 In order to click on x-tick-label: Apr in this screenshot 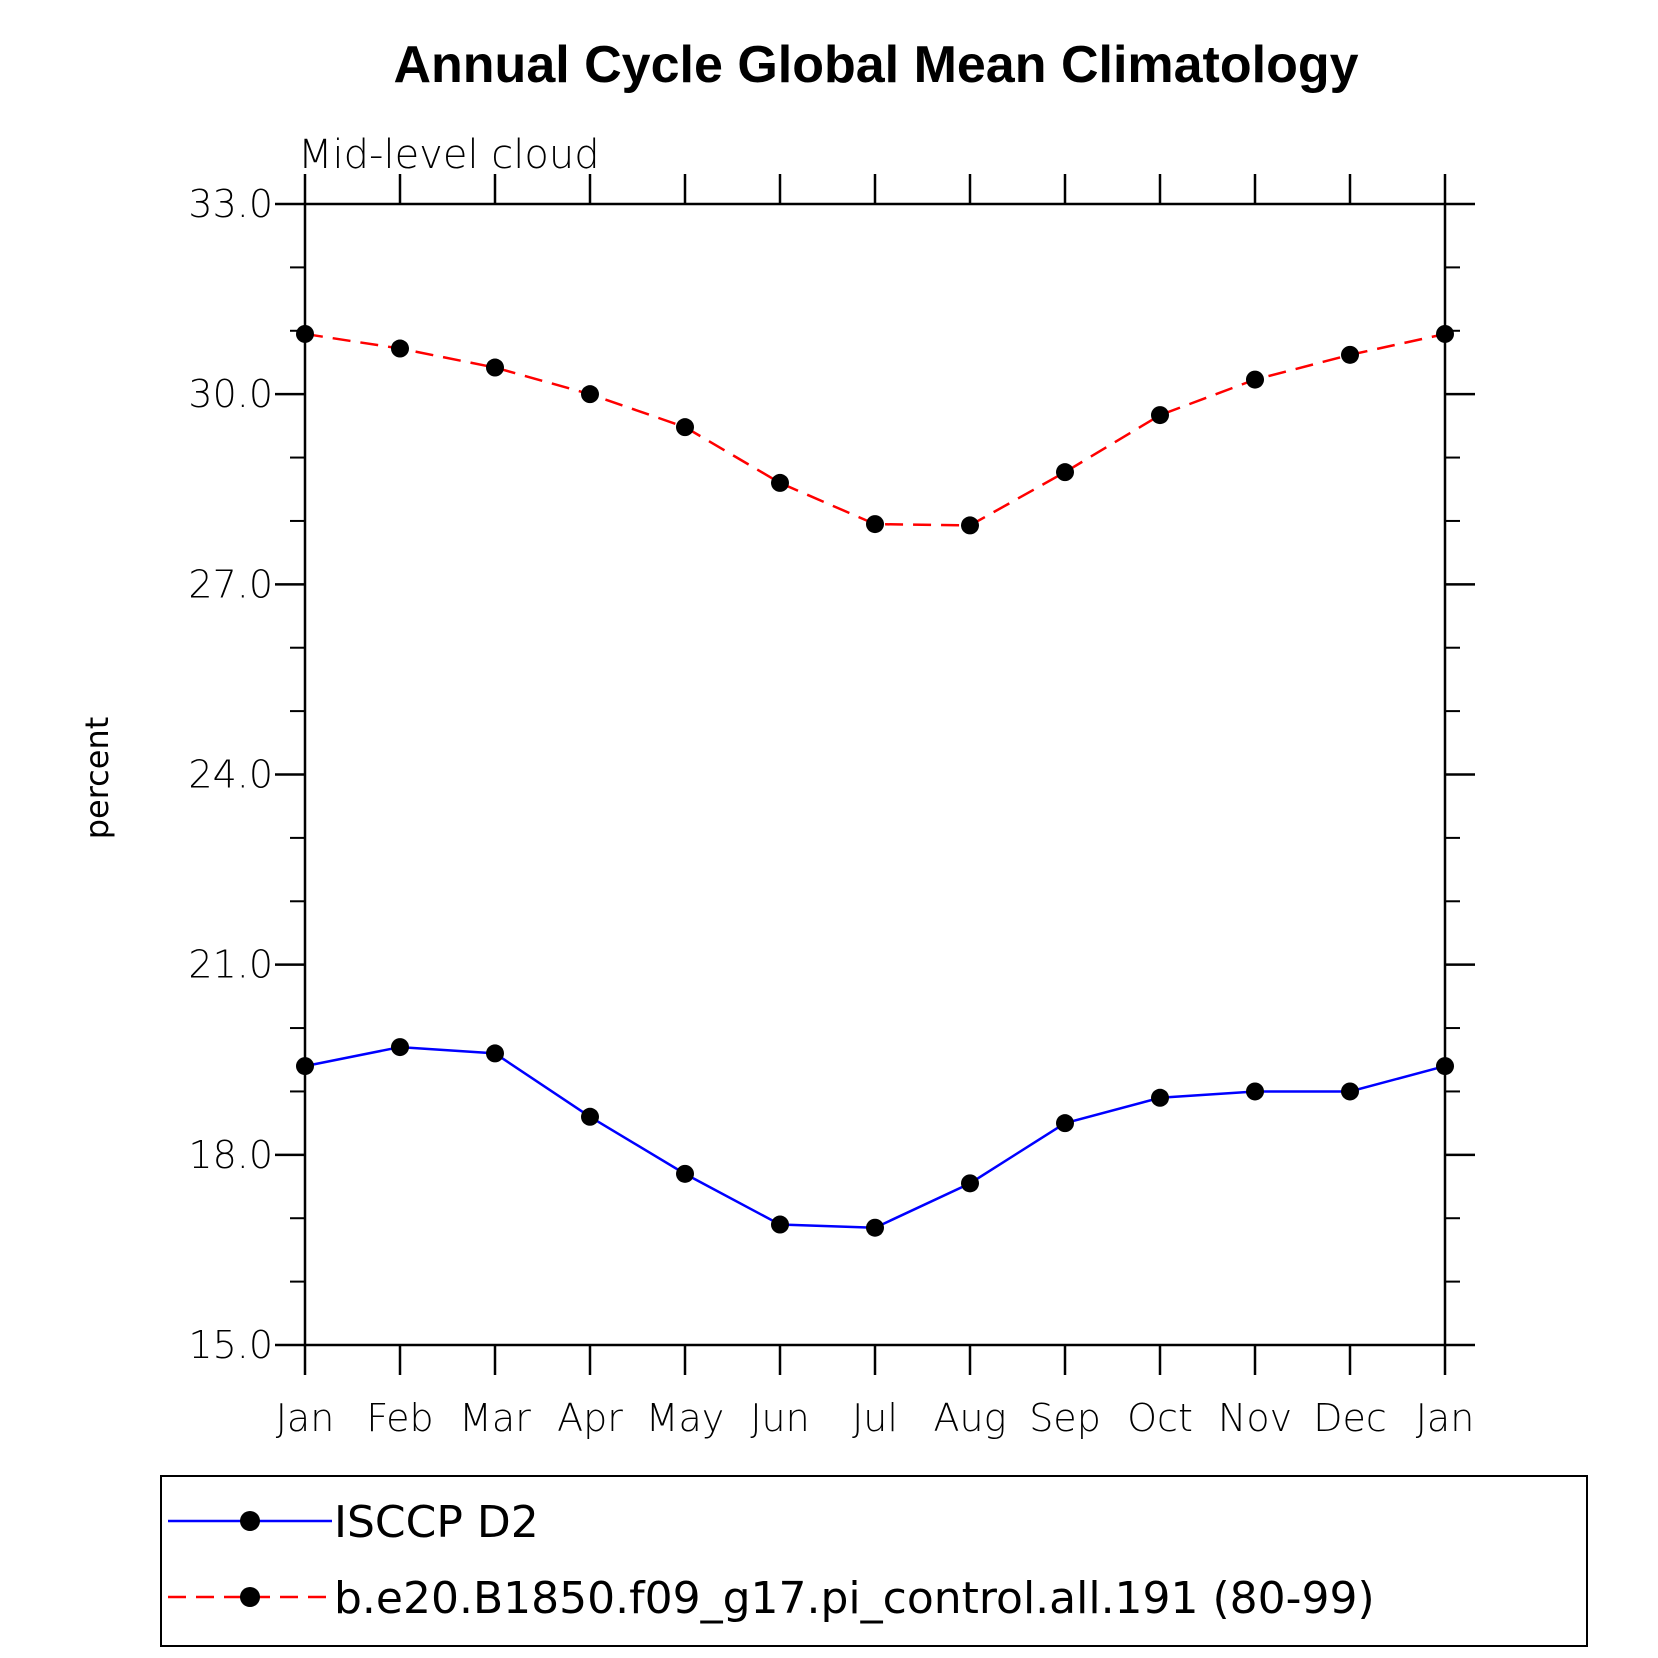, I will do `click(590, 1418)`.